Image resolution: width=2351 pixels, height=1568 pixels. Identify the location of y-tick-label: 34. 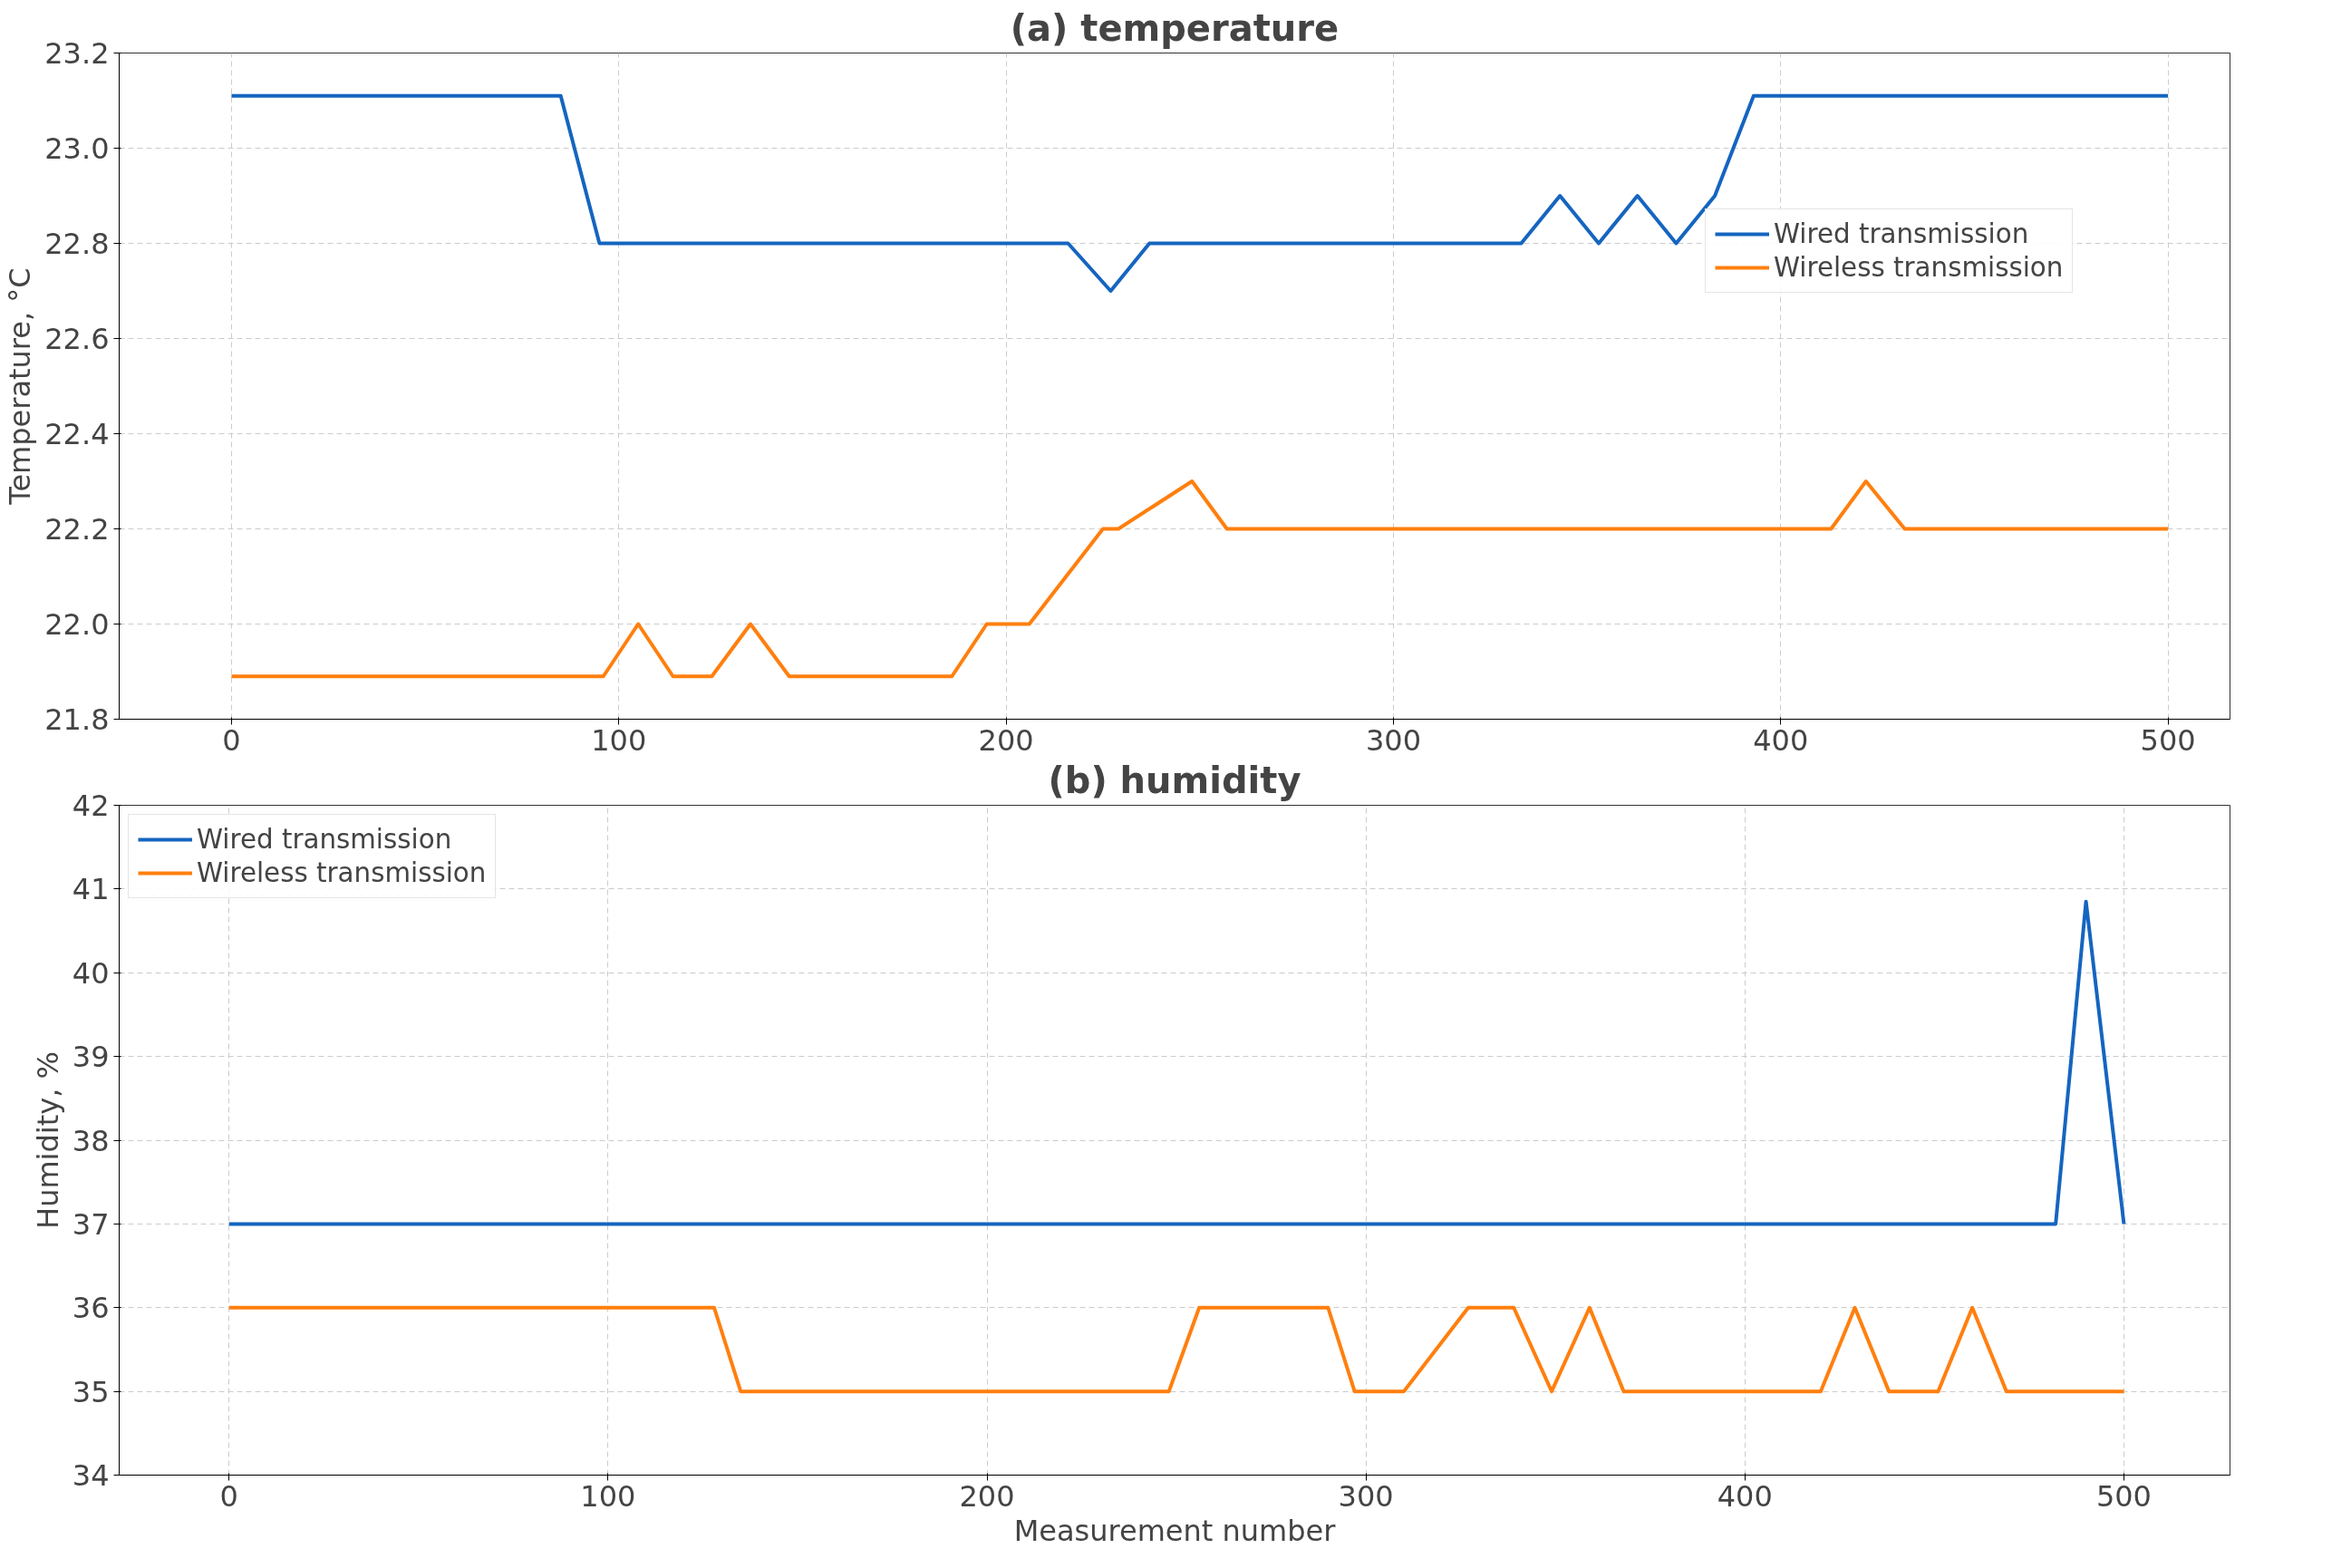
(91, 1476).